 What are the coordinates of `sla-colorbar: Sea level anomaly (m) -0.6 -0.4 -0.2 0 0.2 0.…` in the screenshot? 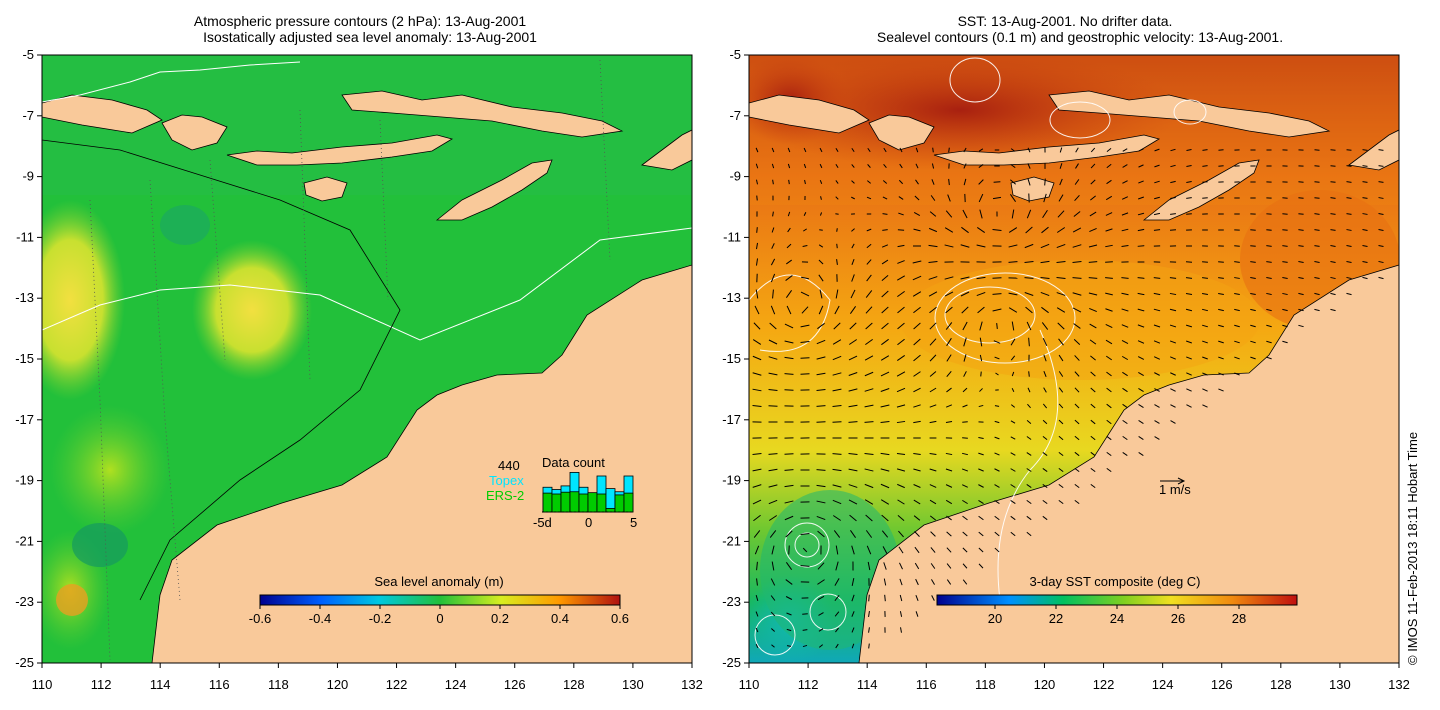 It's located at (439, 600).